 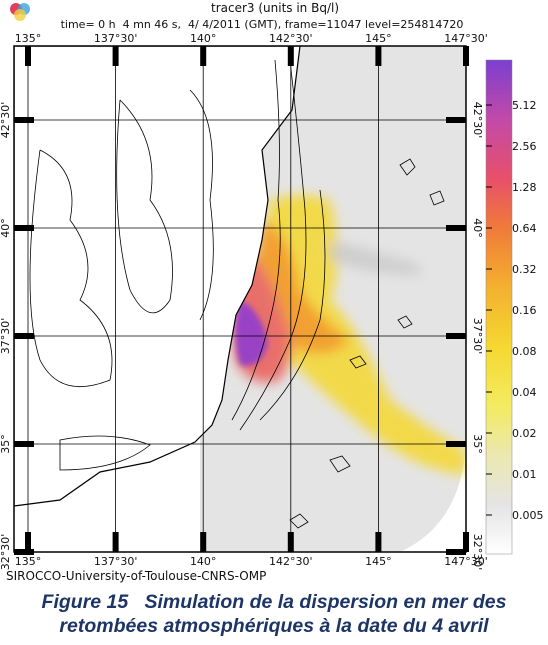 What do you see at coordinates (499, 307) in the screenshot?
I see `colorbar` at bounding box center [499, 307].